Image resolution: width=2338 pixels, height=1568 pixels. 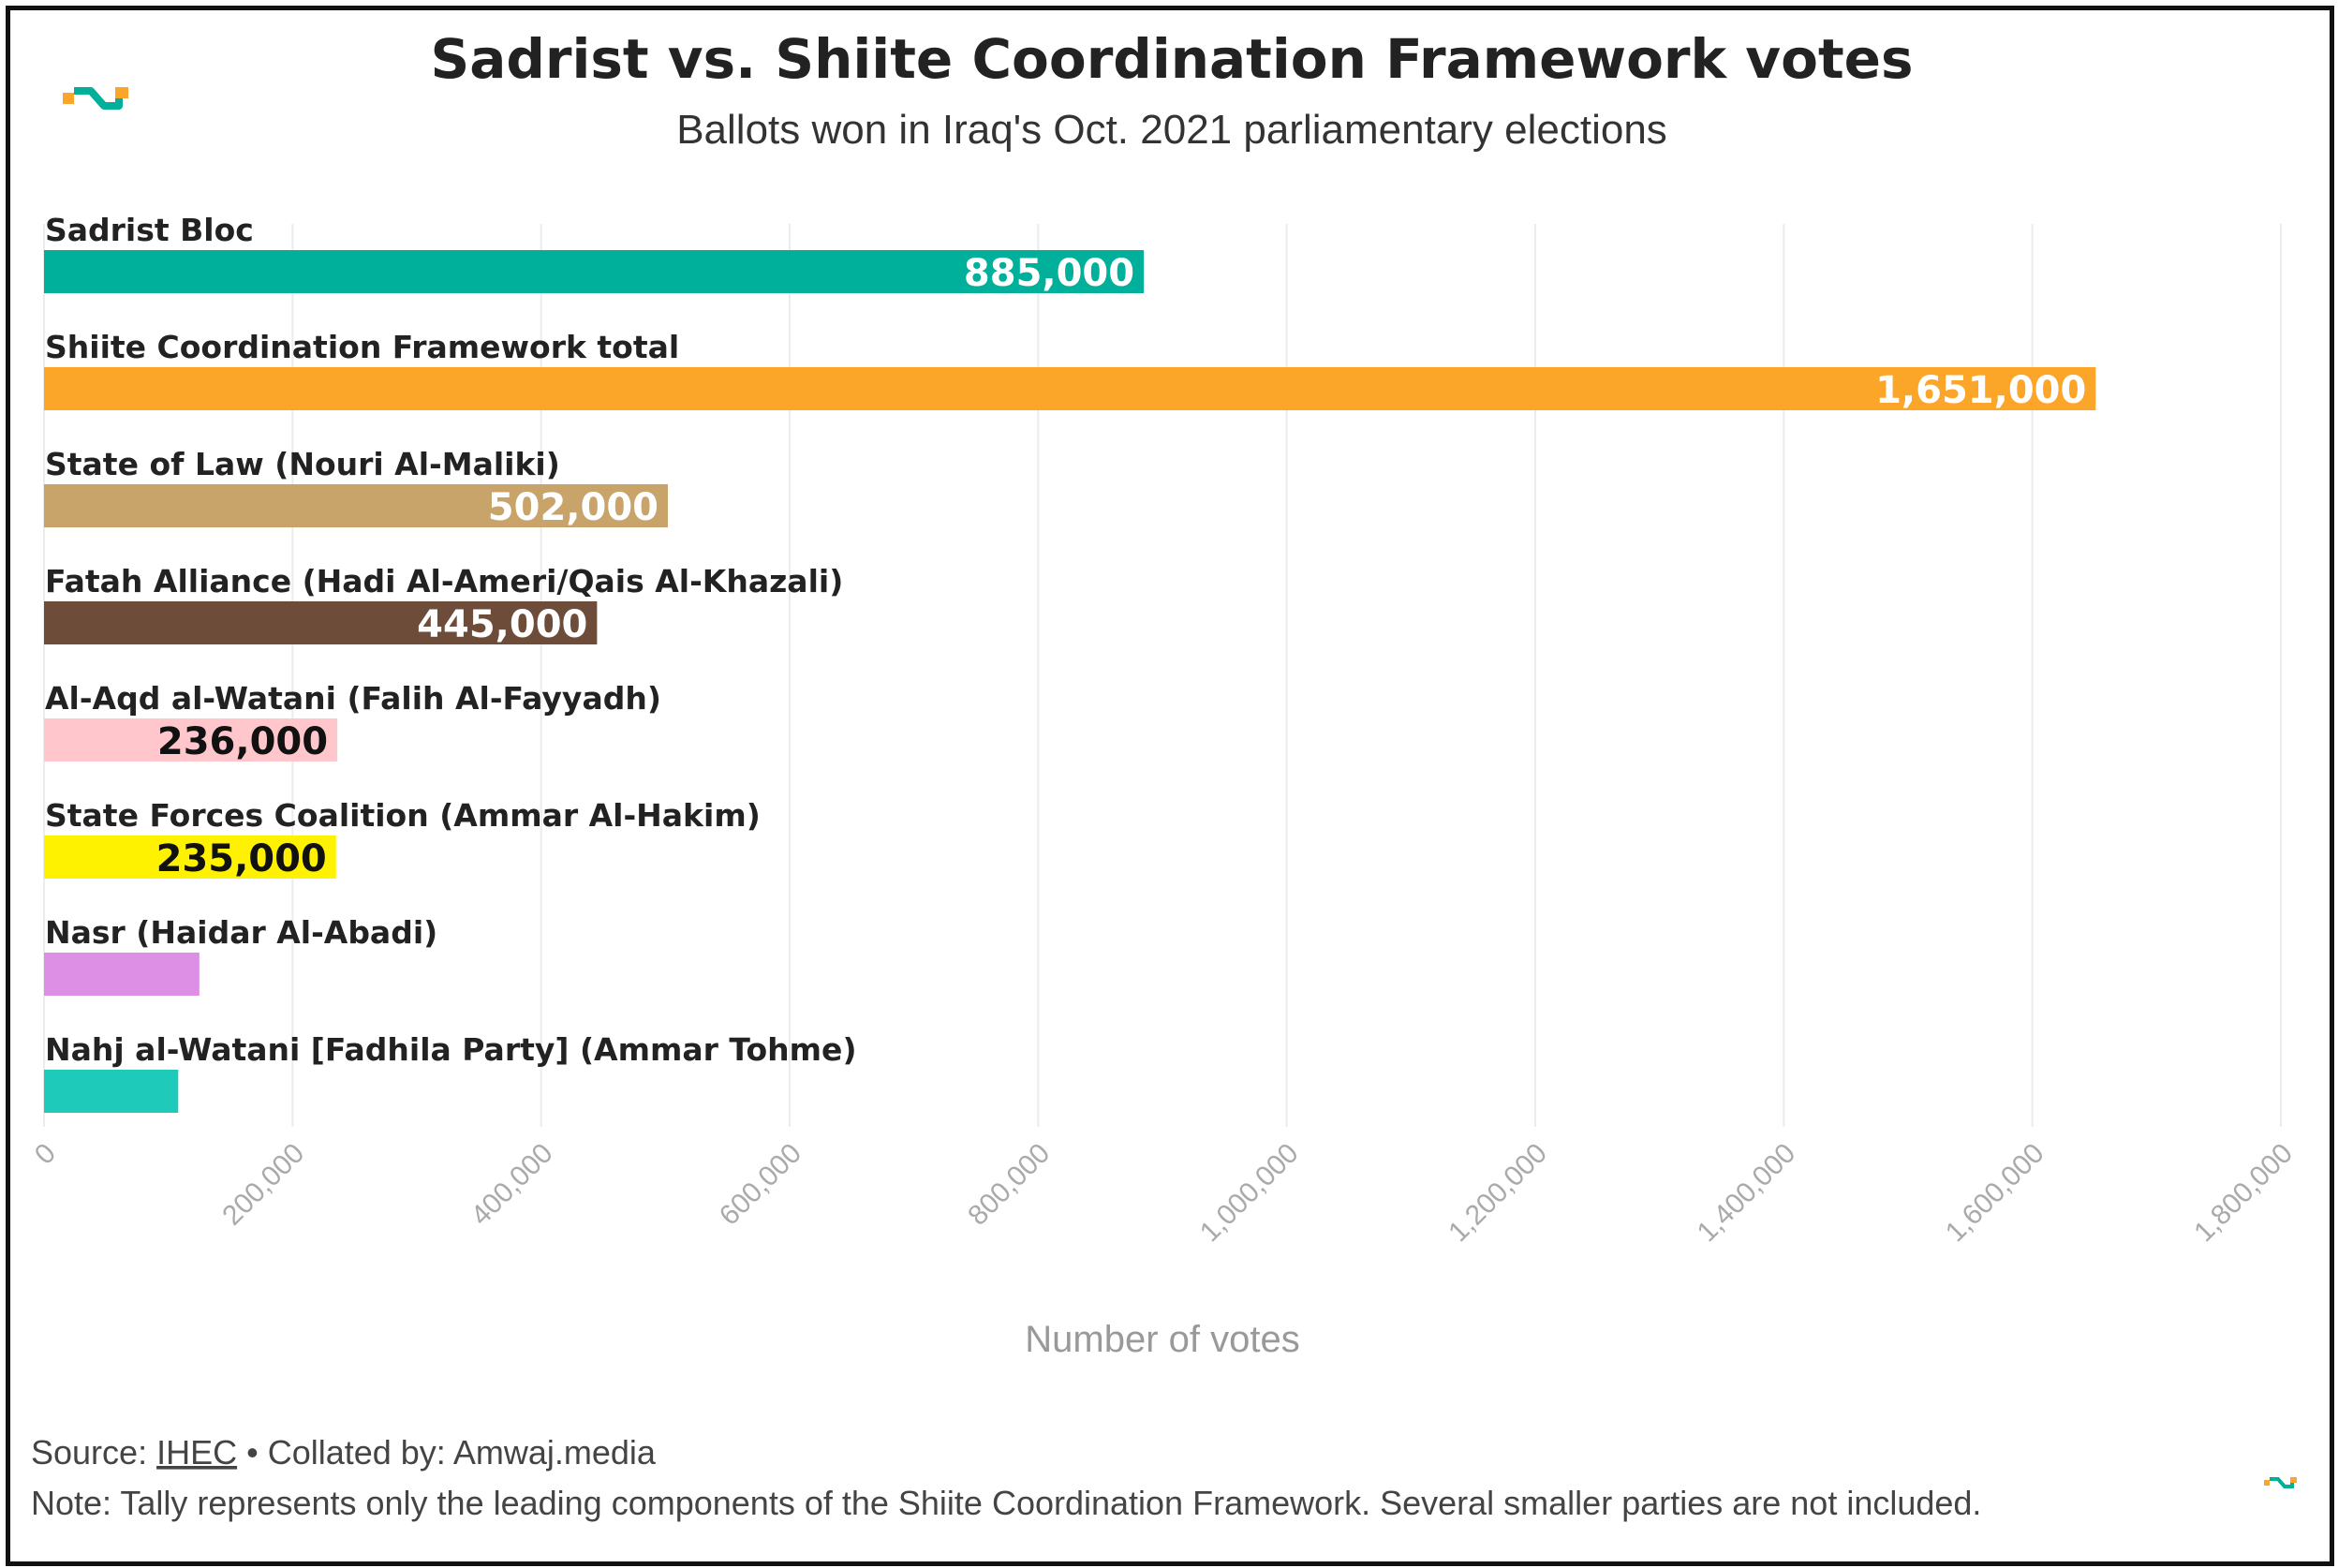 What do you see at coordinates (353, 698) in the screenshot?
I see `category-label: Al-Aqd al-Watani (Falih Al-Fayyadh)` at bounding box center [353, 698].